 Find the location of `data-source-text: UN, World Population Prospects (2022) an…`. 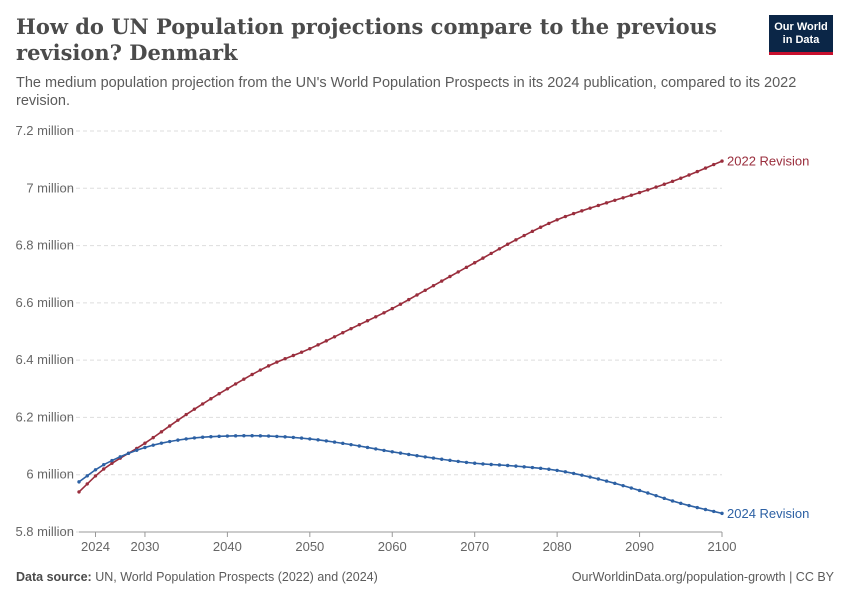

data-source-text: UN, World Population Prospects (2022) an… is located at coordinates (236, 577).